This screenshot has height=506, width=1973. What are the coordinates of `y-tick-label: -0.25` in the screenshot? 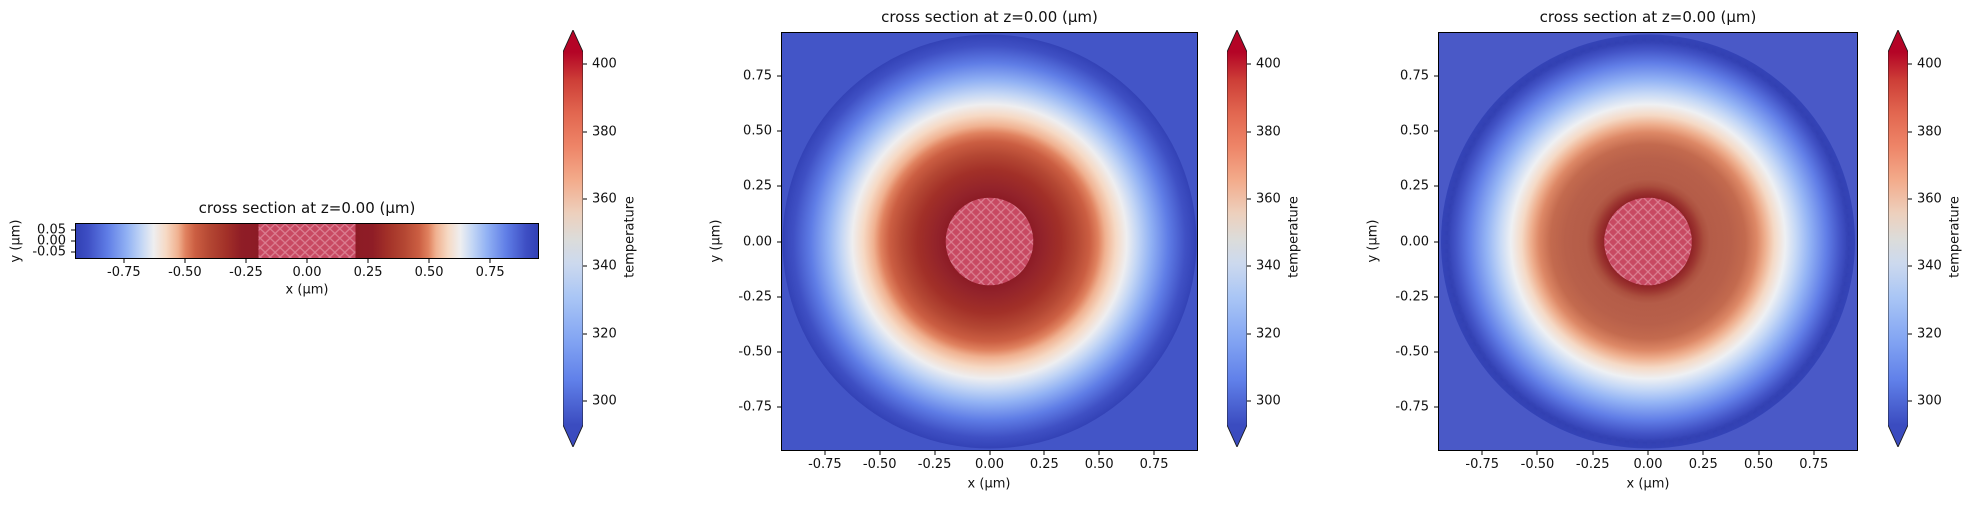 It's located at (1412, 297).